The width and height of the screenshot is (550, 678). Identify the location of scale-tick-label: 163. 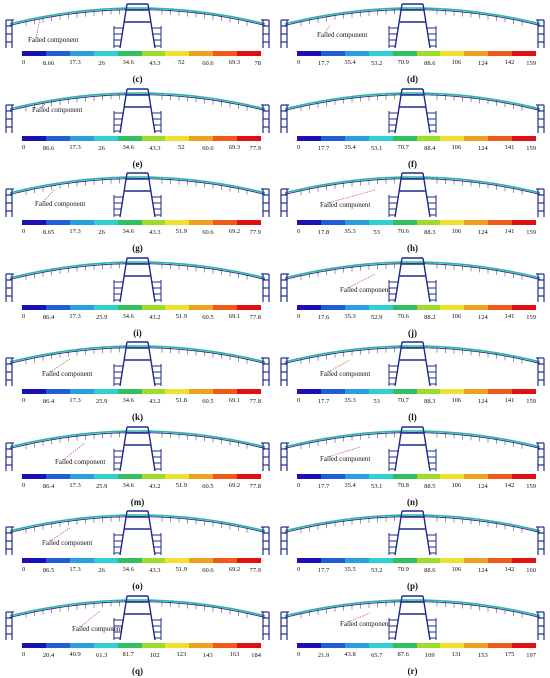
(235, 654).